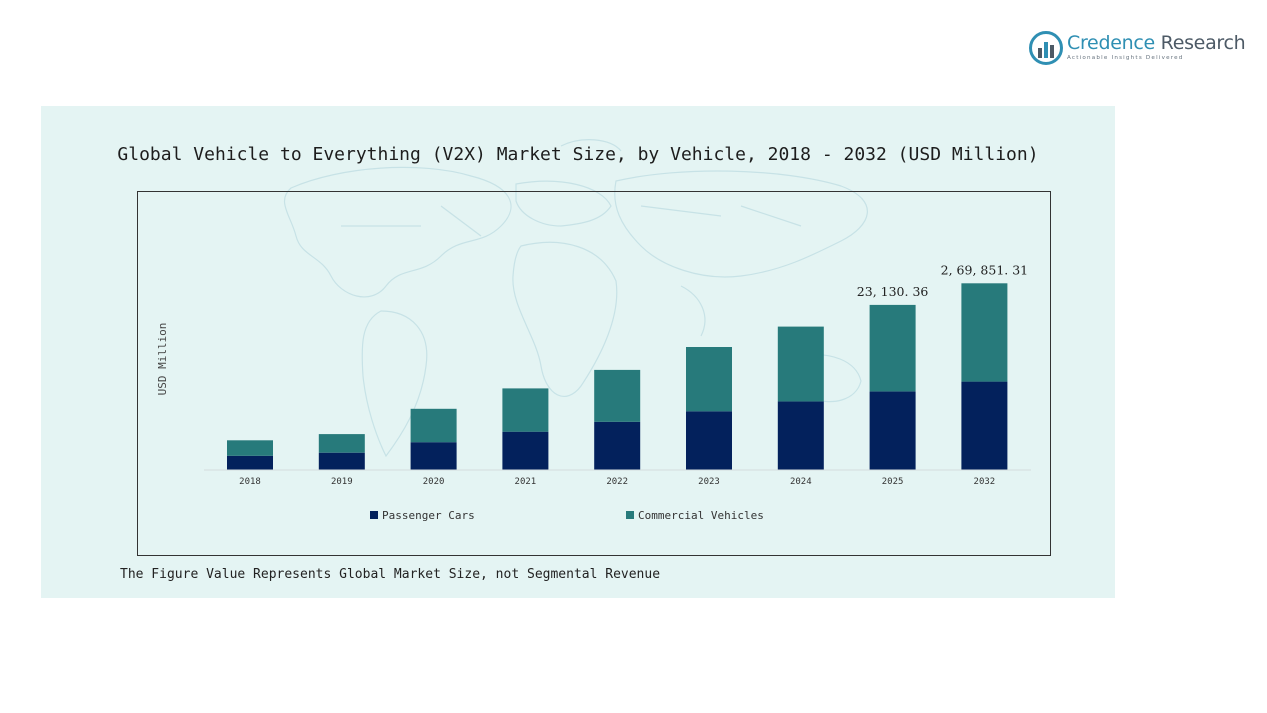 Image resolution: width=1267 pixels, height=713 pixels. Describe the element at coordinates (162, 359) in the screenshot. I see `y-axis-label: USD Million` at that location.